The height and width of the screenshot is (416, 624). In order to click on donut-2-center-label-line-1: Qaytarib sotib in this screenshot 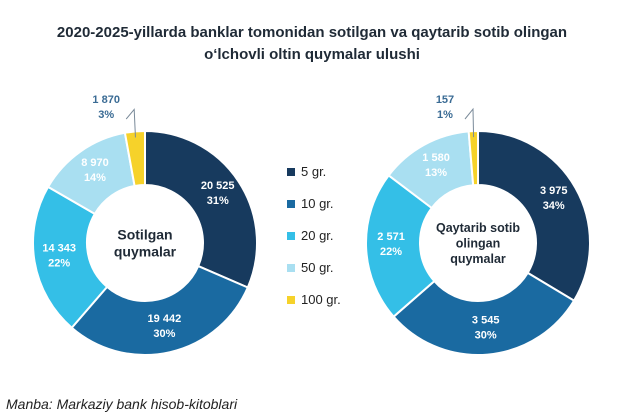, I will do `click(478, 228)`.